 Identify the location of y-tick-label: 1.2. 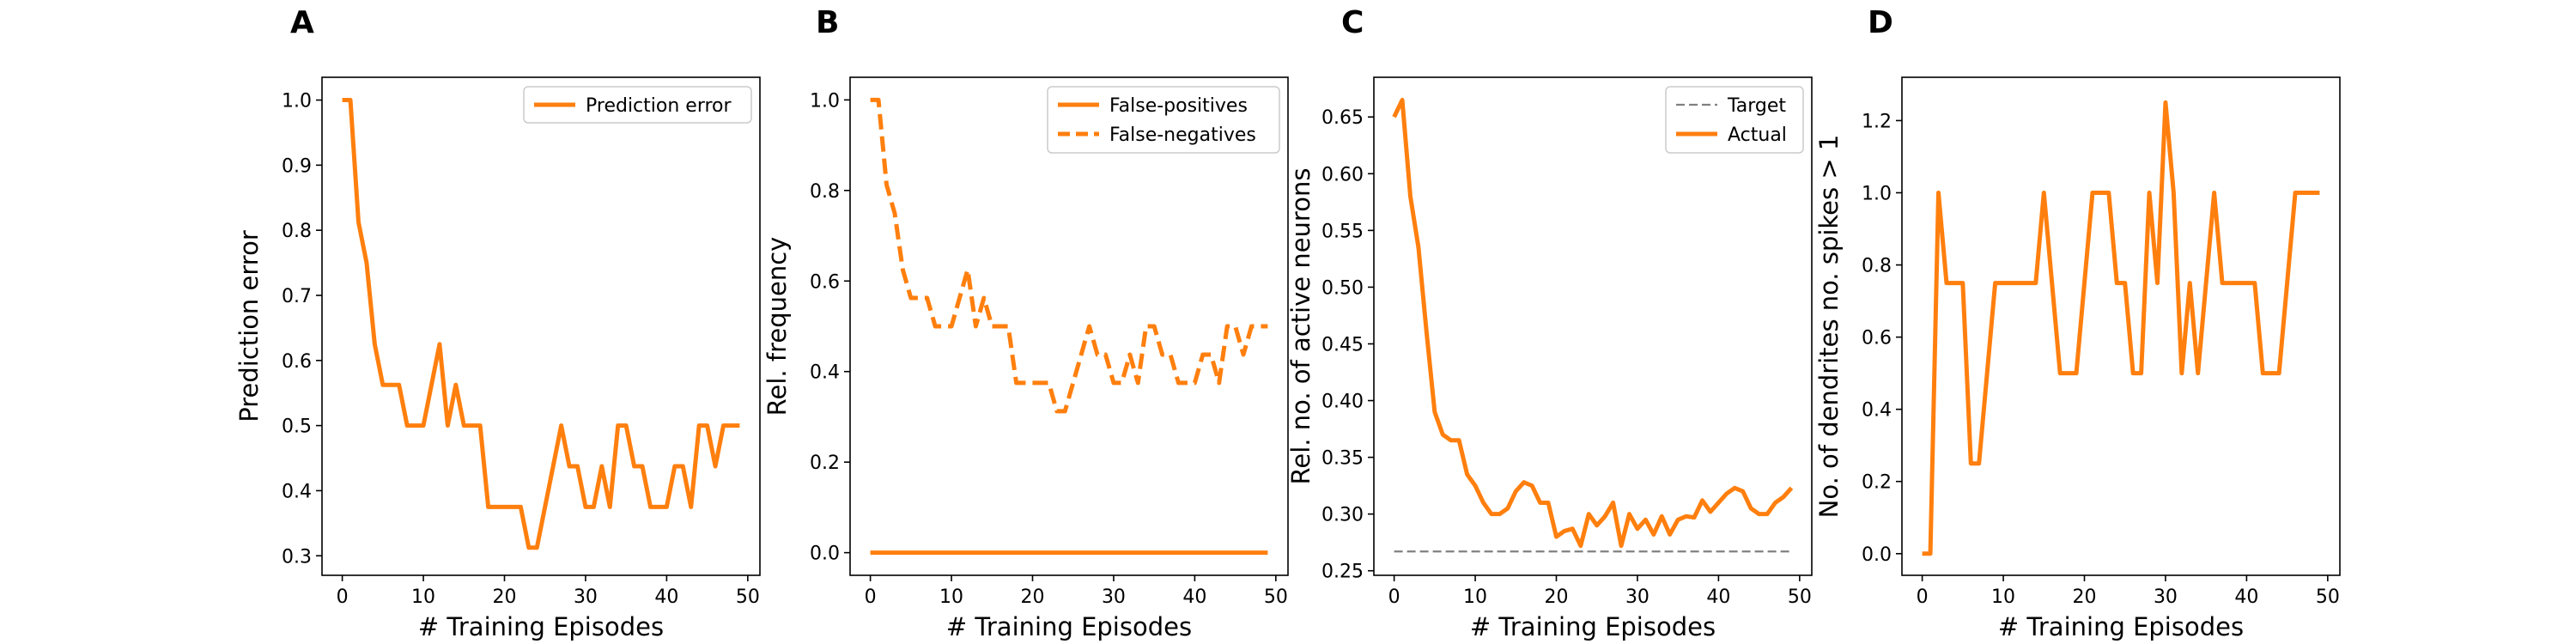
(1877, 122).